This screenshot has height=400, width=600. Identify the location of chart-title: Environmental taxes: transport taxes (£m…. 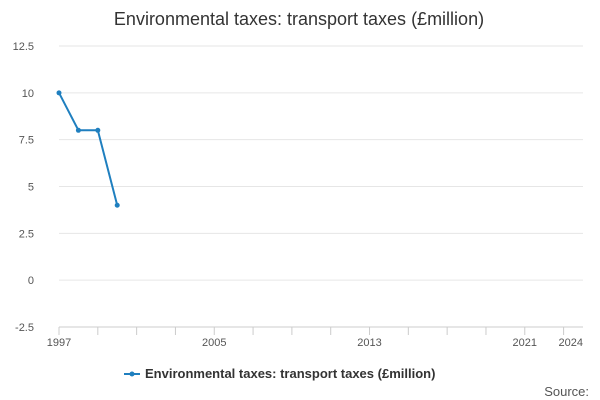
(299, 19).